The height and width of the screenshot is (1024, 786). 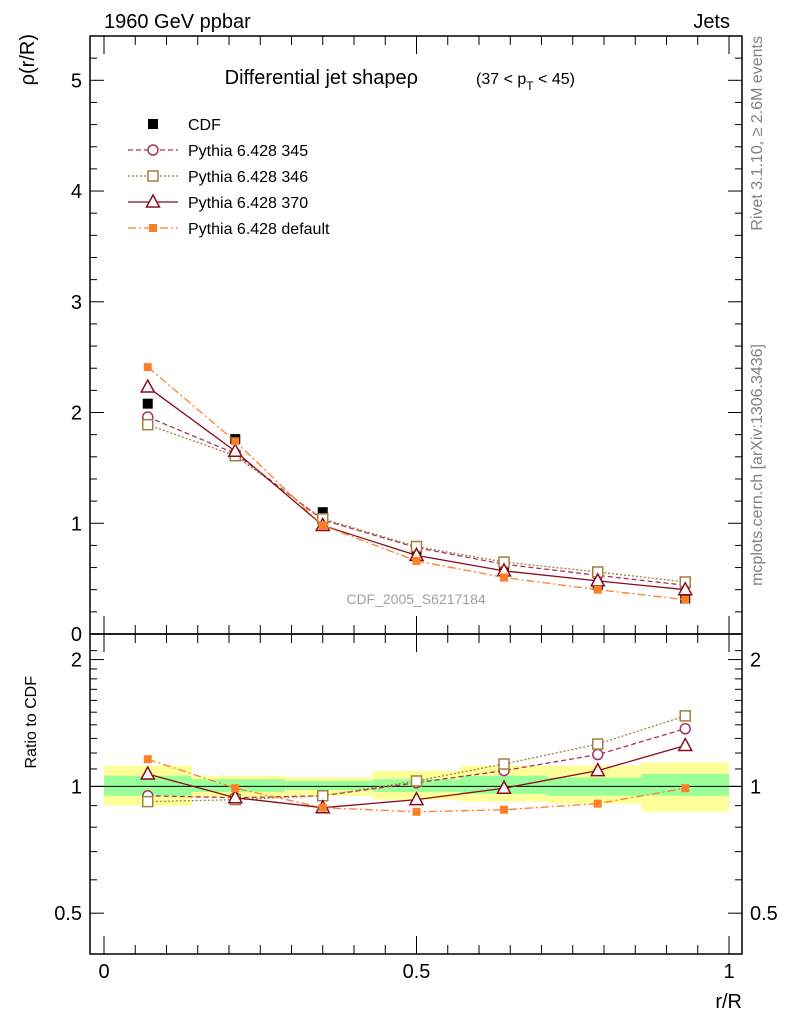 What do you see at coordinates (76, 81) in the screenshot?
I see `y-tick-label: 5` at bounding box center [76, 81].